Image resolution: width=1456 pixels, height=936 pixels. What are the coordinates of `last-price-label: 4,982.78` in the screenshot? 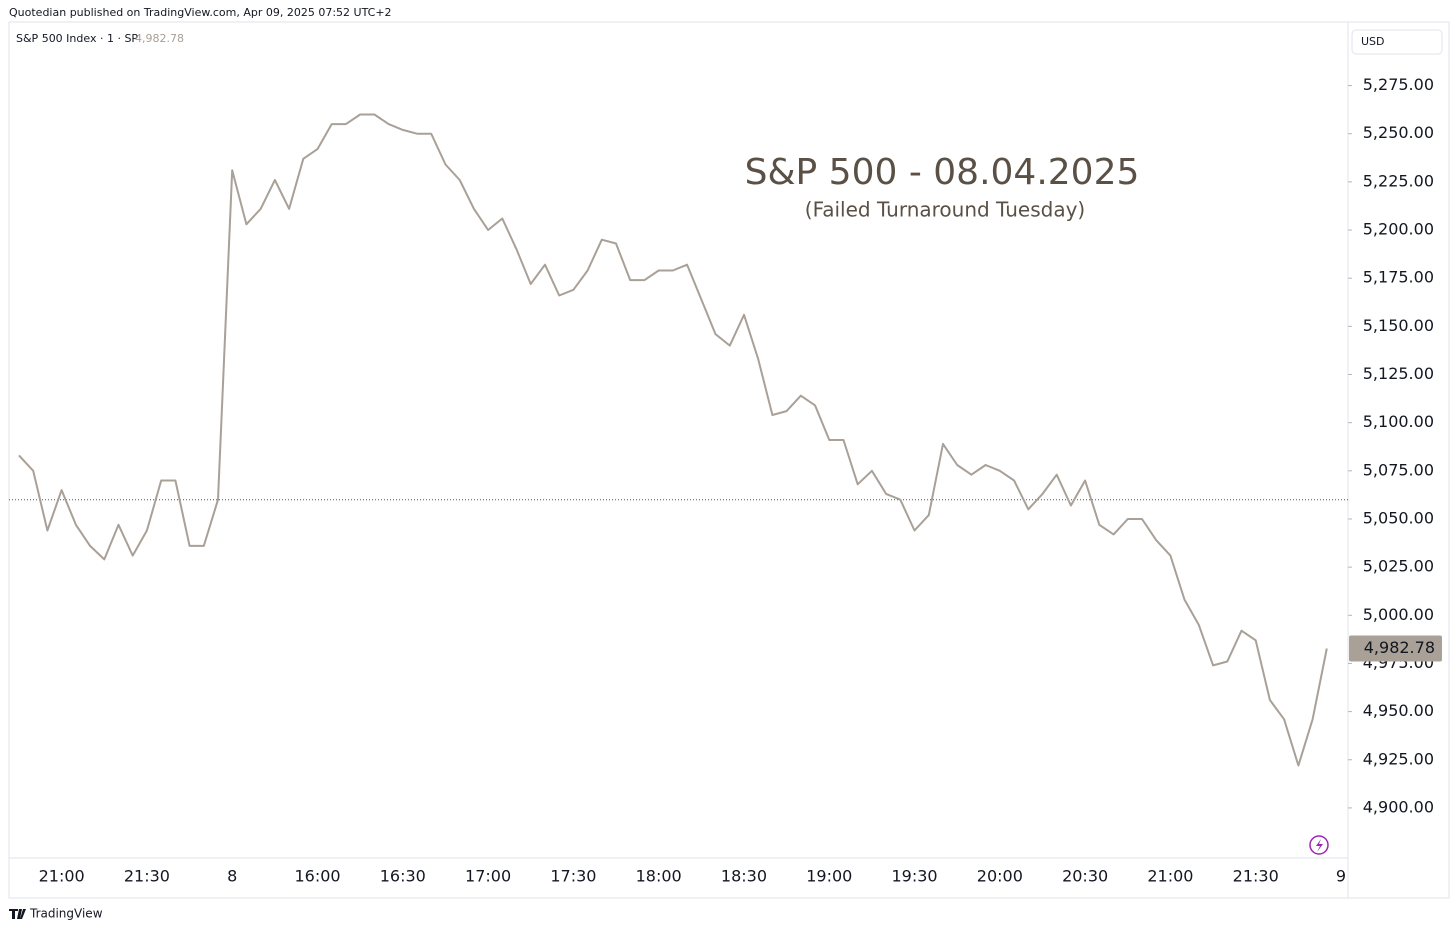 It's located at (1399, 647).